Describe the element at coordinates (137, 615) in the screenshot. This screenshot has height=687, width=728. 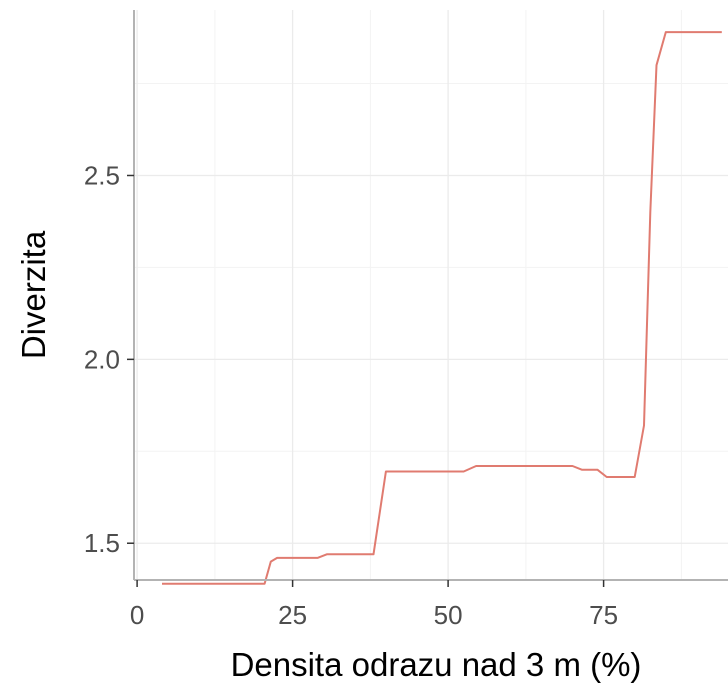
I see `x-tick-label: 0` at that location.